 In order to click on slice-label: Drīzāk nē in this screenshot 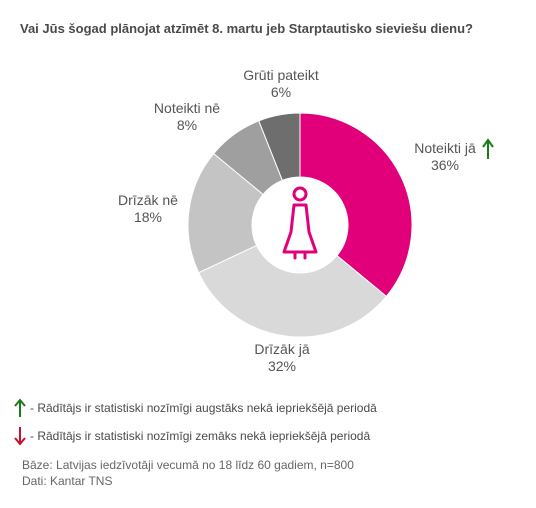, I will do `click(148, 200)`.